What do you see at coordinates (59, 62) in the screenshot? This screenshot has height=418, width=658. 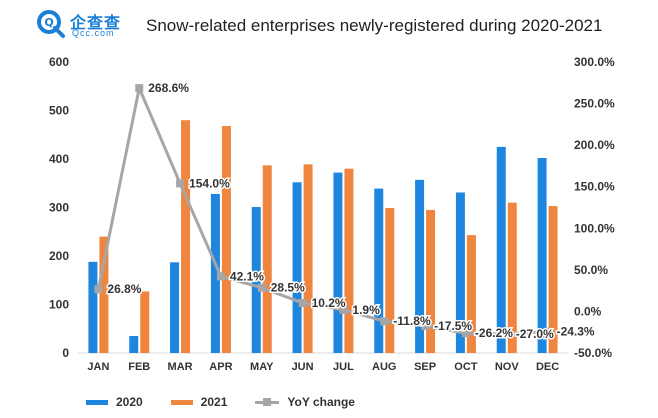 I see `y-left-tick-label: 600` at bounding box center [59, 62].